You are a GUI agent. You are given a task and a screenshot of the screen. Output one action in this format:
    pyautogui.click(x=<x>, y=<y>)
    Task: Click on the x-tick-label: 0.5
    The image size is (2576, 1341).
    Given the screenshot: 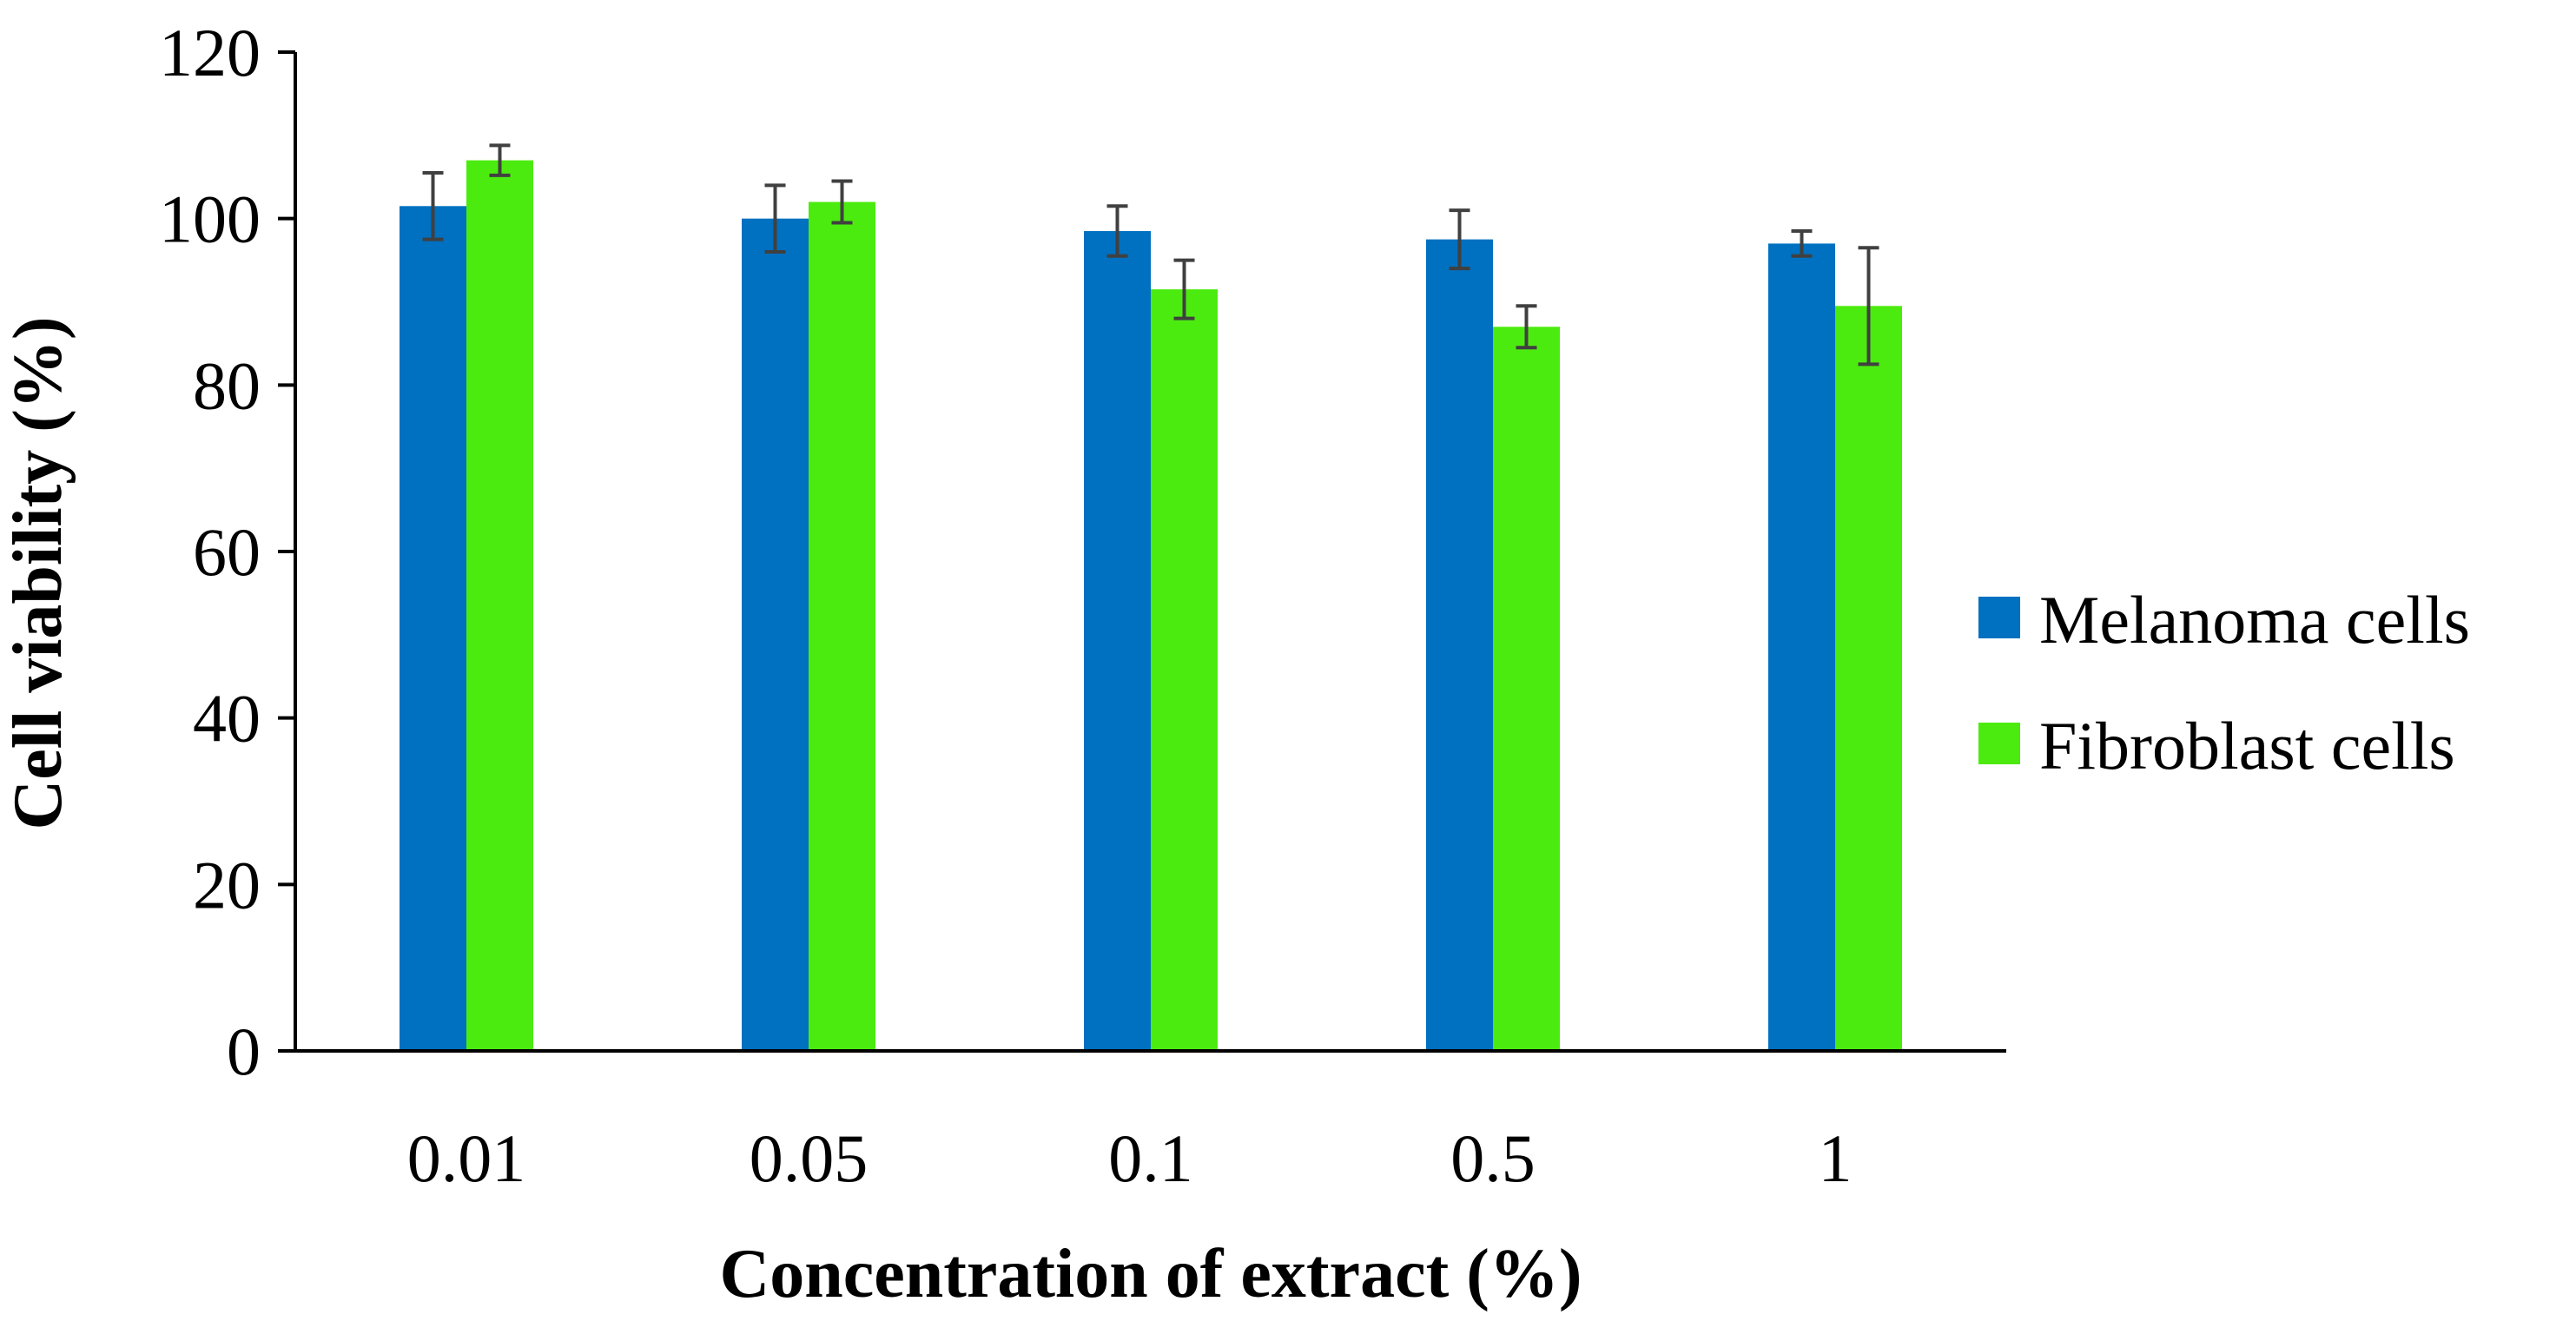 What is the action you would take?
    pyautogui.click(x=1493, y=1158)
    